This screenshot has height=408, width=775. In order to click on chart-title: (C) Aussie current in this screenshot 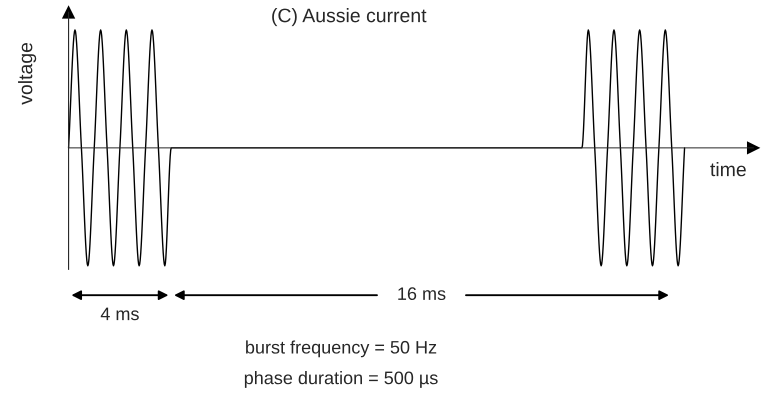, I will do `click(349, 17)`.